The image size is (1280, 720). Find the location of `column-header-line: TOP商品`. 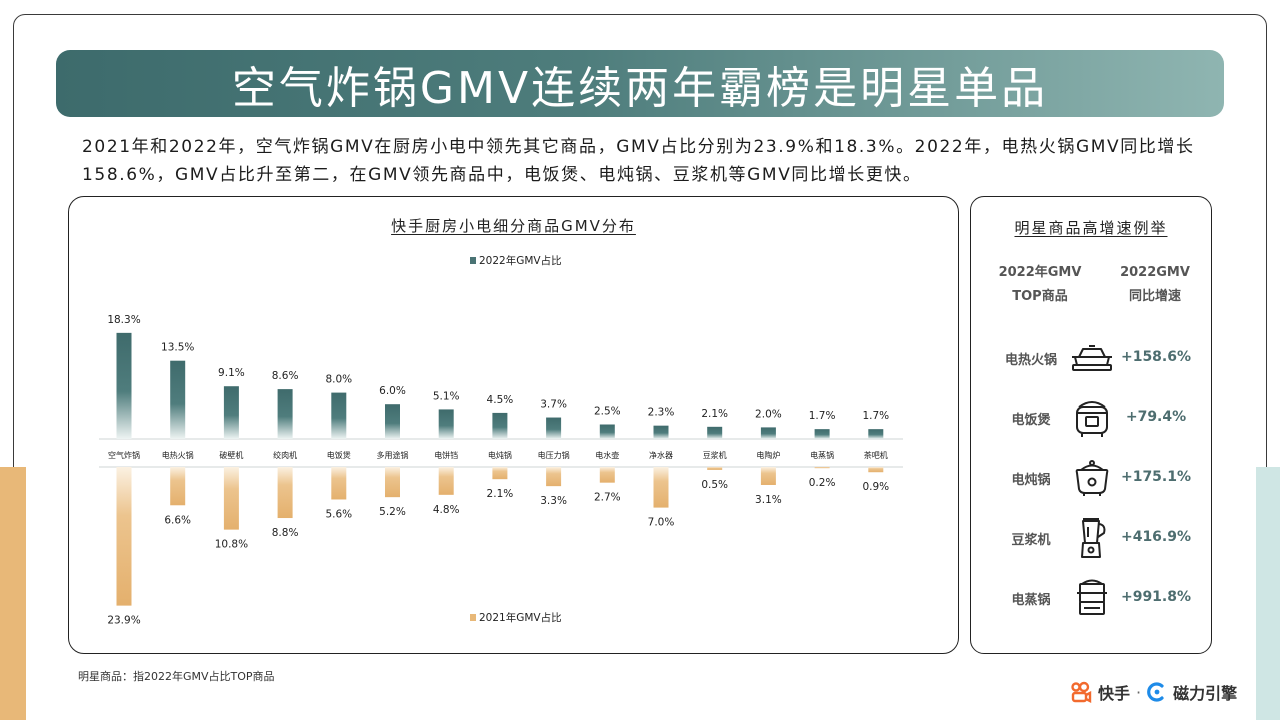

column-header-line: TOP商品 is located at coordinates (1040, 296).